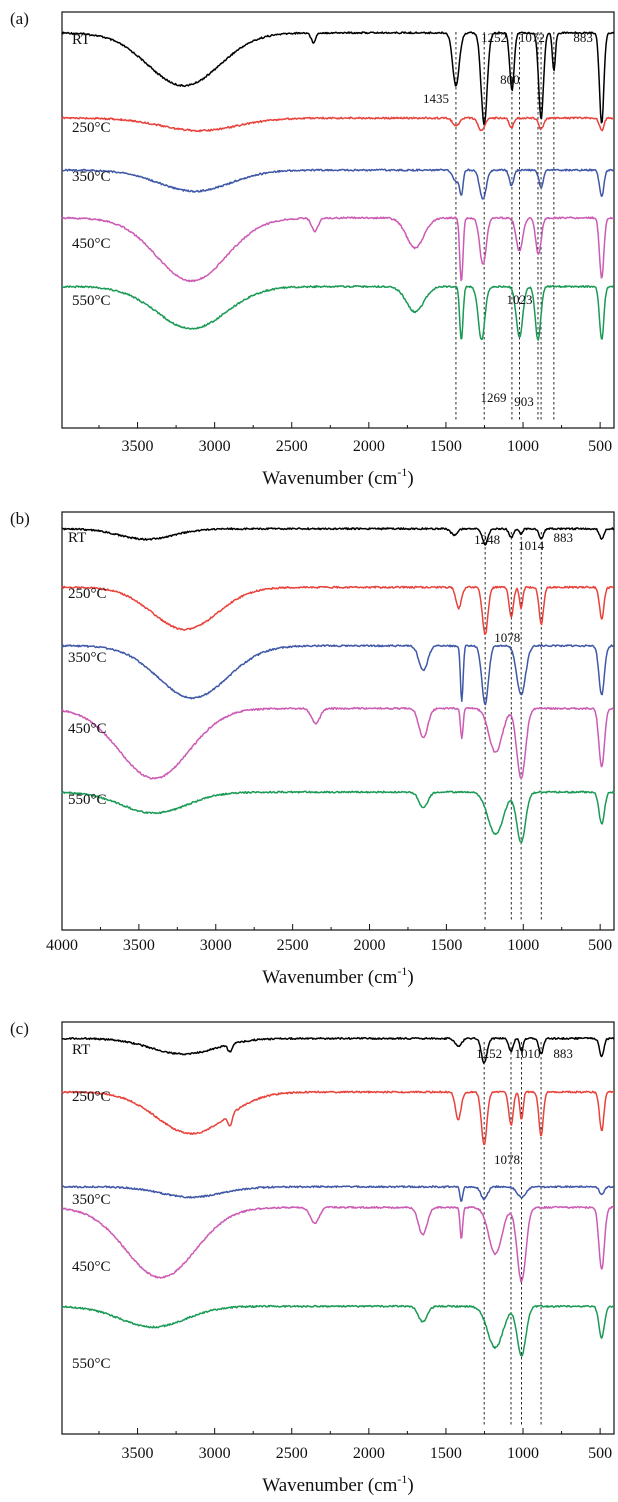  What do you see at coordinates (532, 37) in the screenshot?
I see `peak-annotation: 1072` at bounding box center [532, 37].